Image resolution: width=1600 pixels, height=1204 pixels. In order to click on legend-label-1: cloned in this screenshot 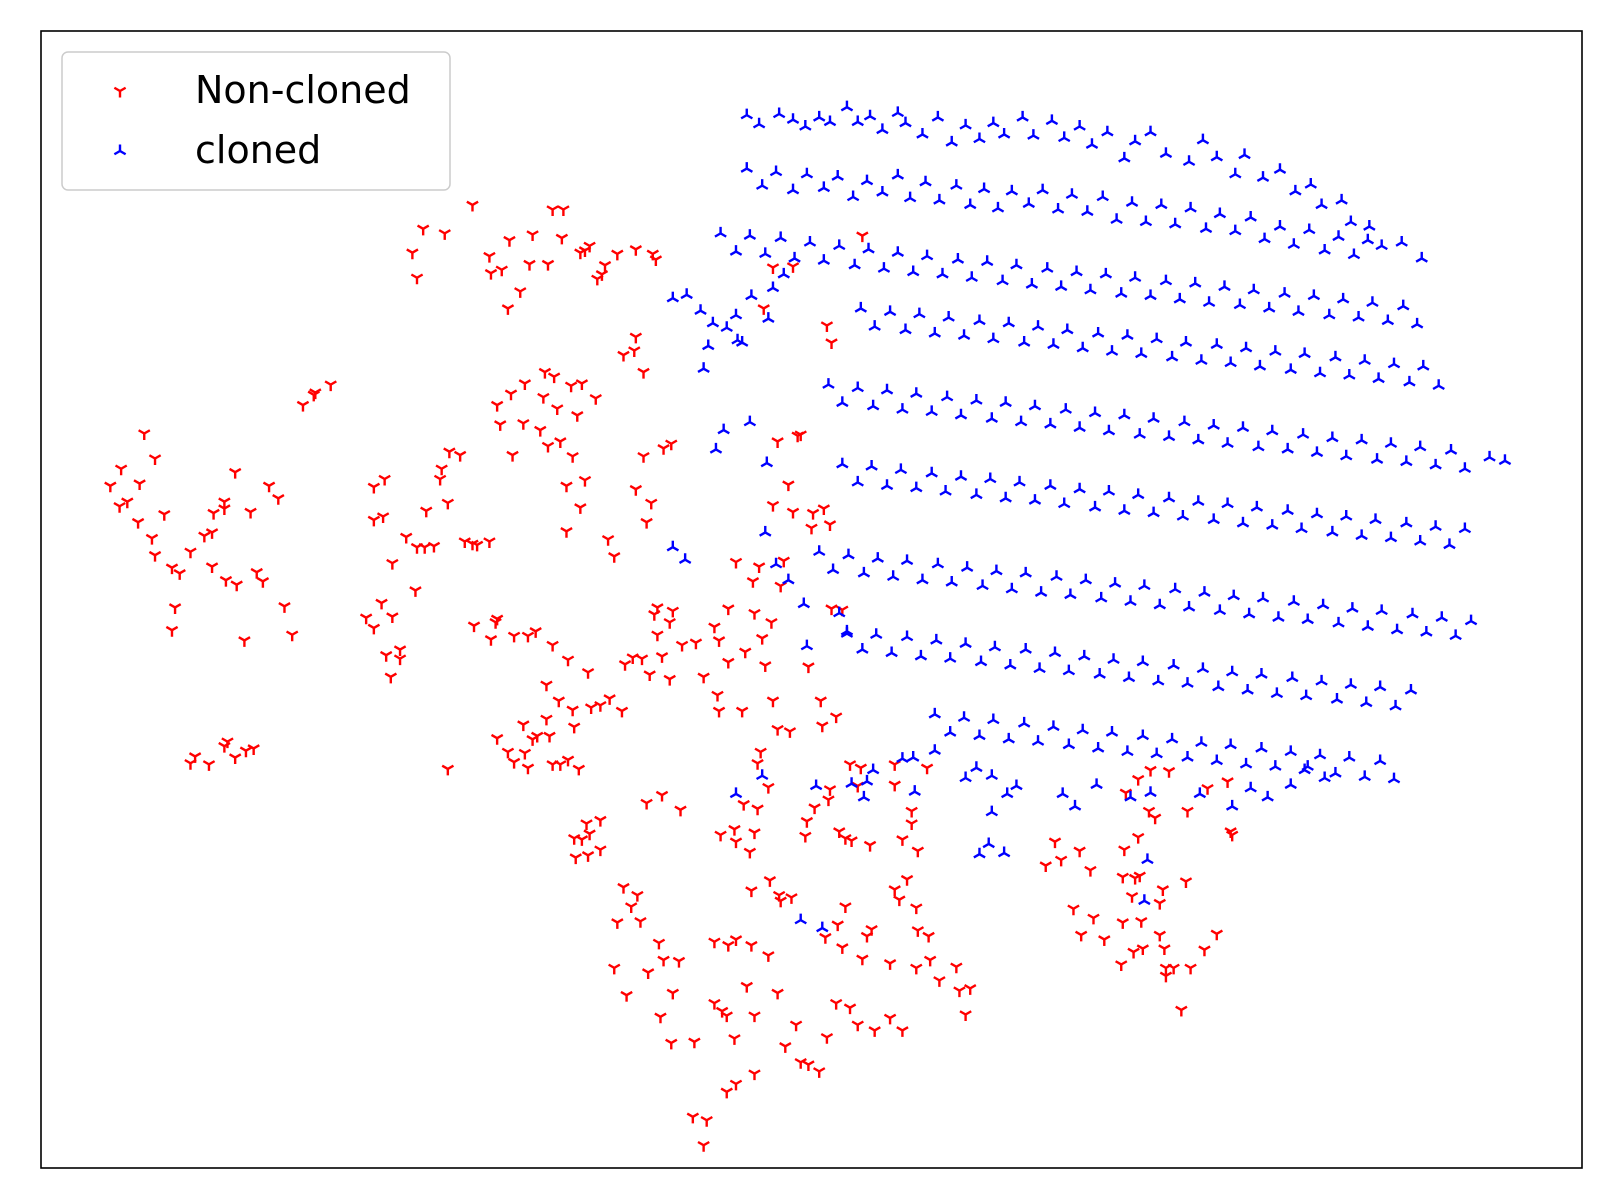, I will do `click(258, 150)`.